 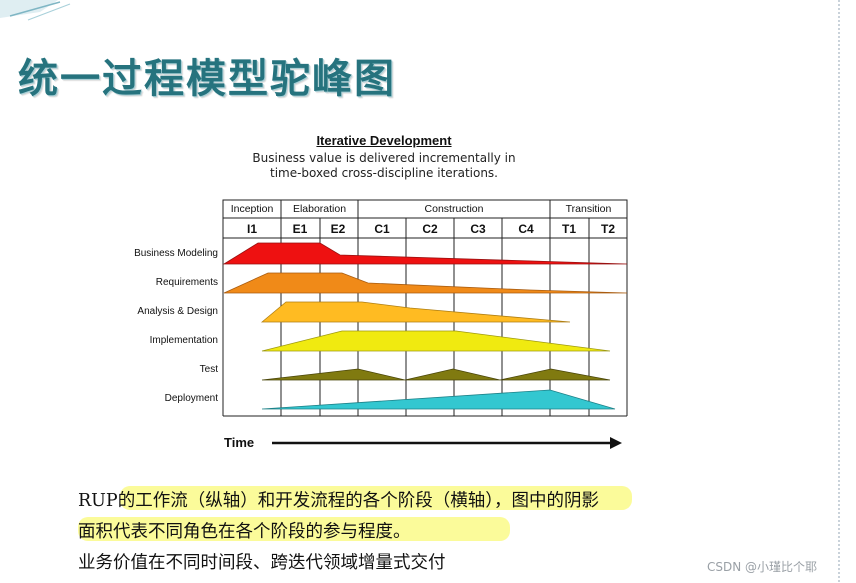 I want to click on caption-line1: RUP的工作流（纵轴）和开发流程的各个阶段（横轴），图中的阴影, so click(x=338, y=501).